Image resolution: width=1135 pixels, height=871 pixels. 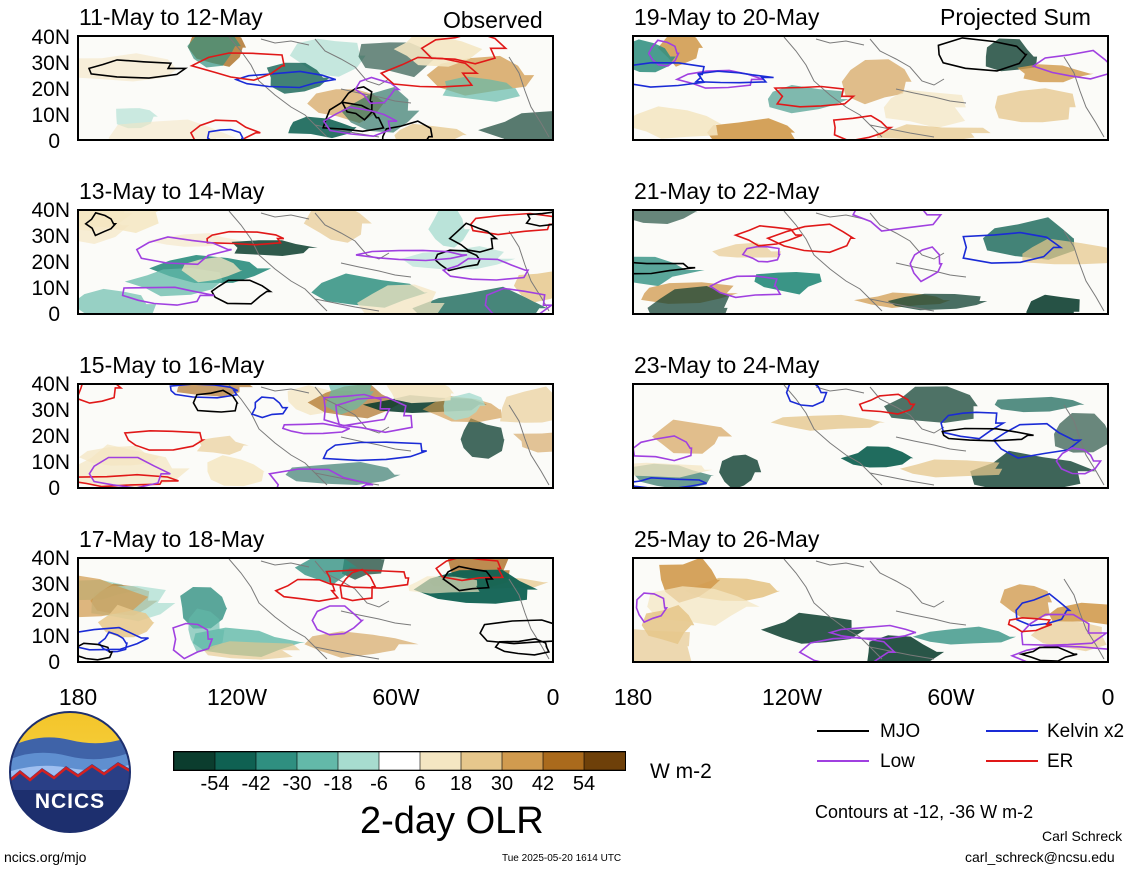 I want to click on colorbar, so click(x=399, y=761).